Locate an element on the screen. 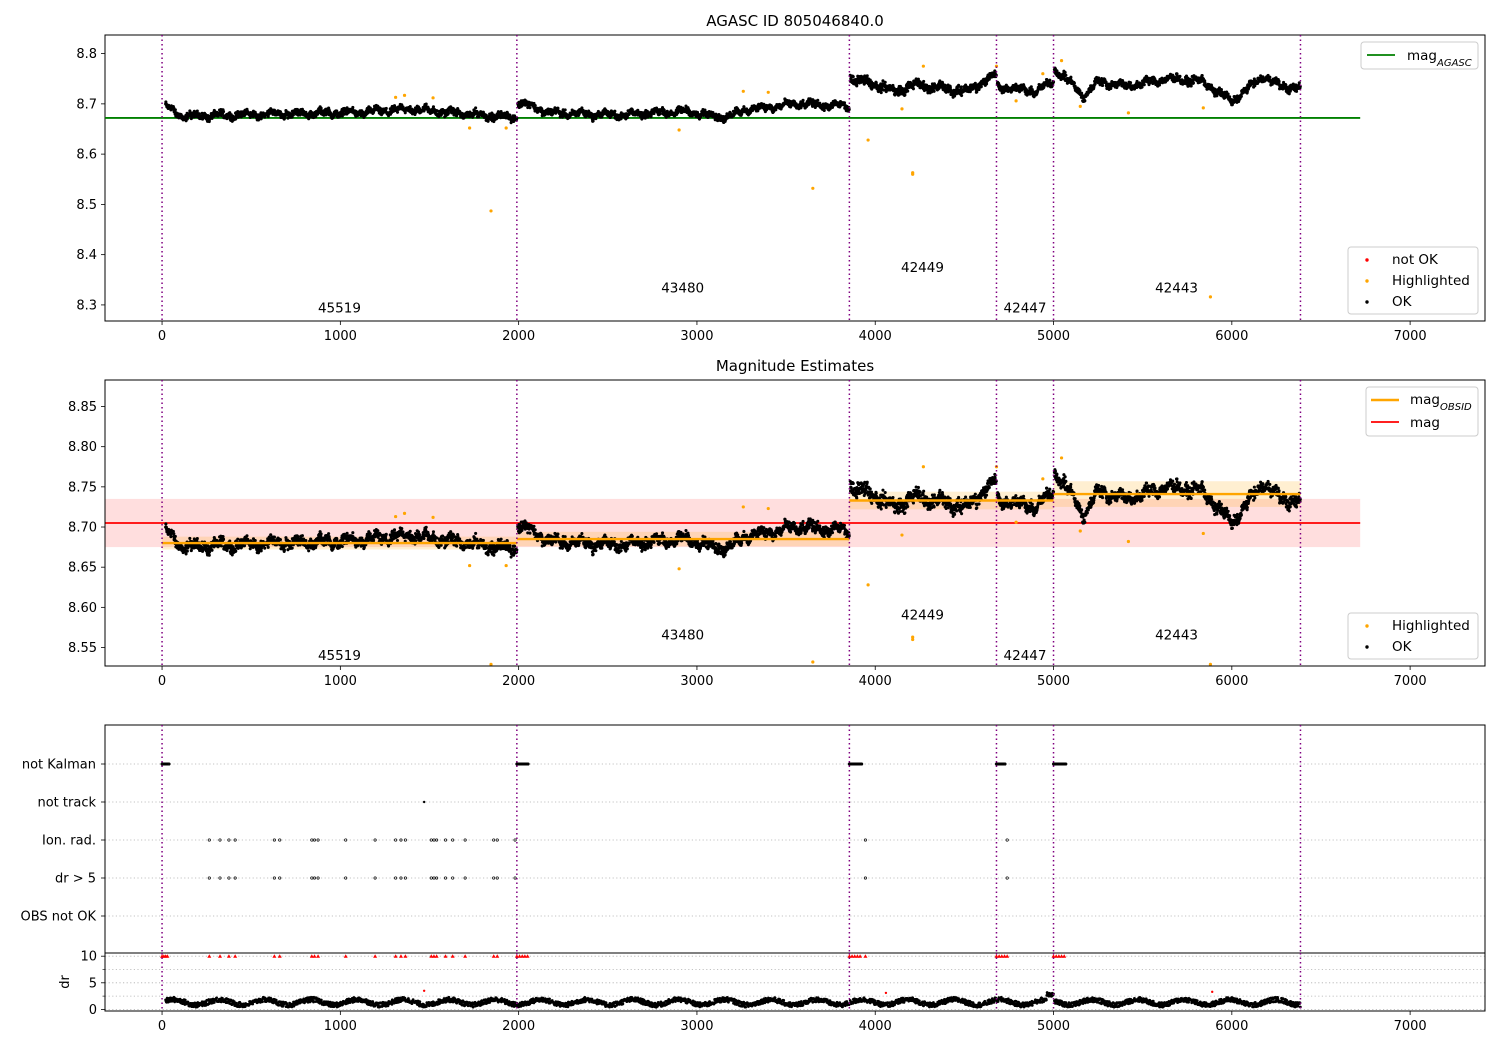  ok-points is located at coordinates (733, 95).